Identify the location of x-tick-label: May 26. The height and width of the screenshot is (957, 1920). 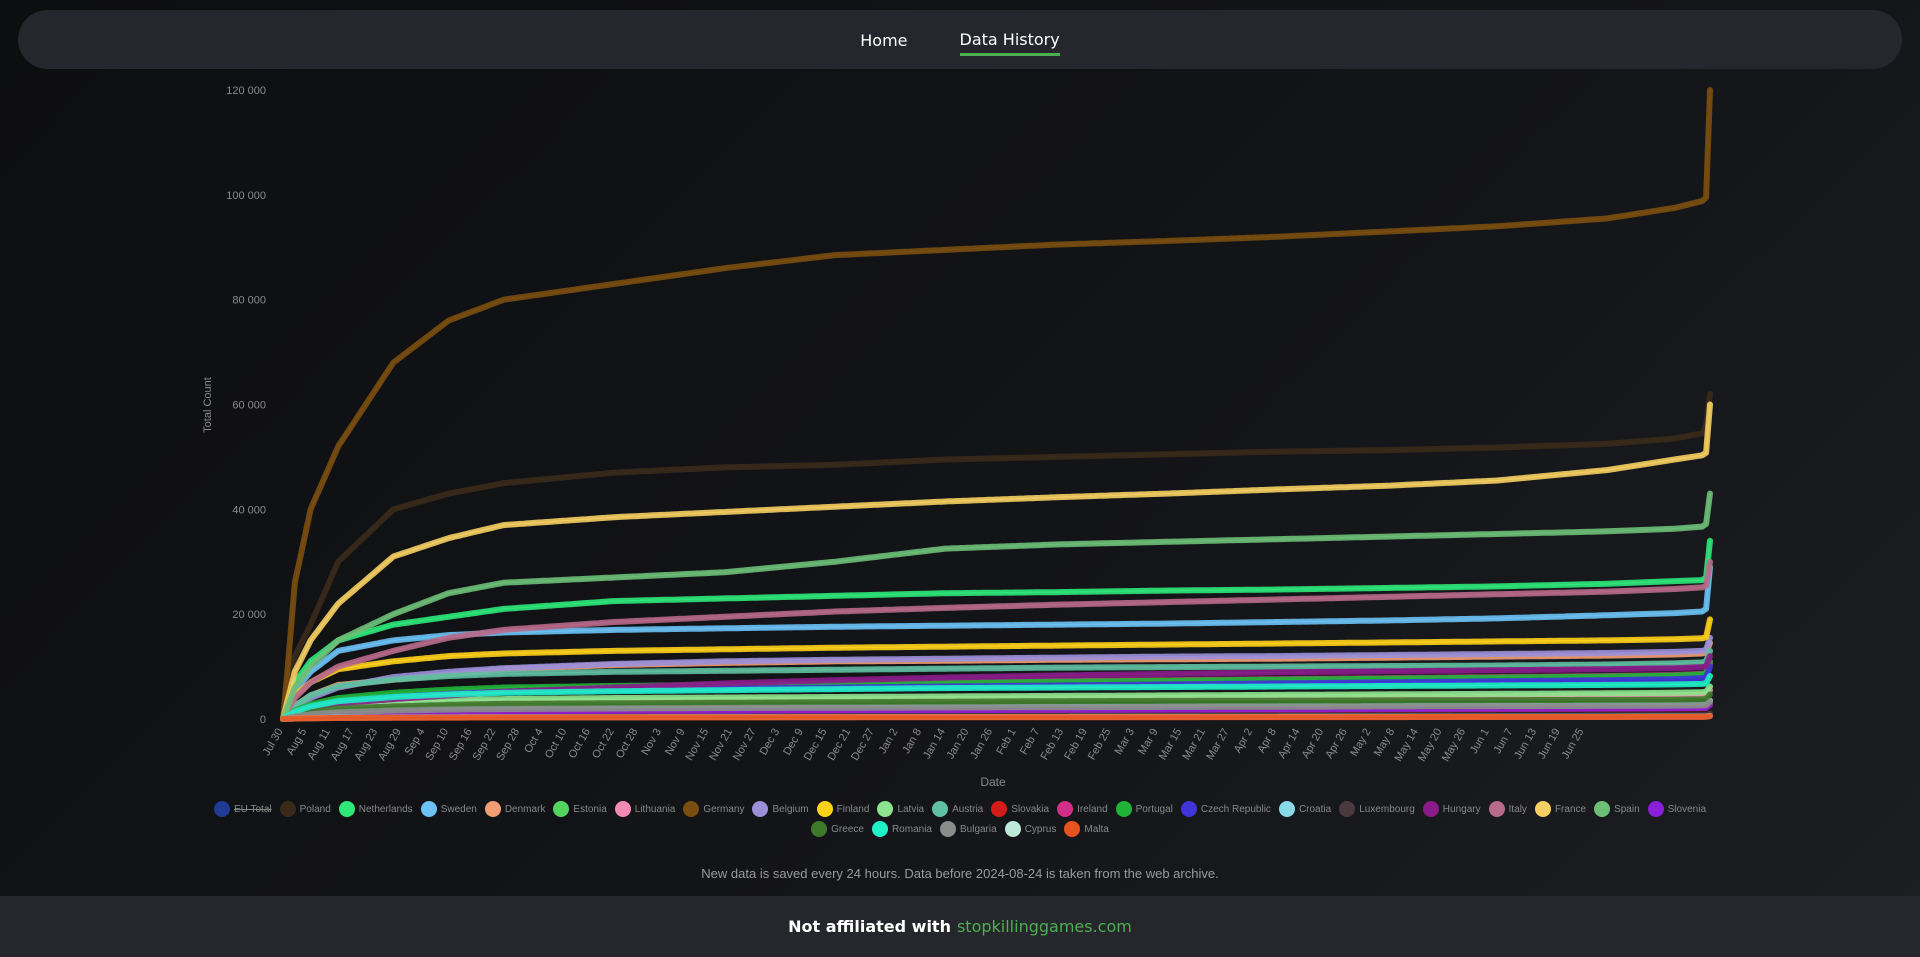
(1454, 745).